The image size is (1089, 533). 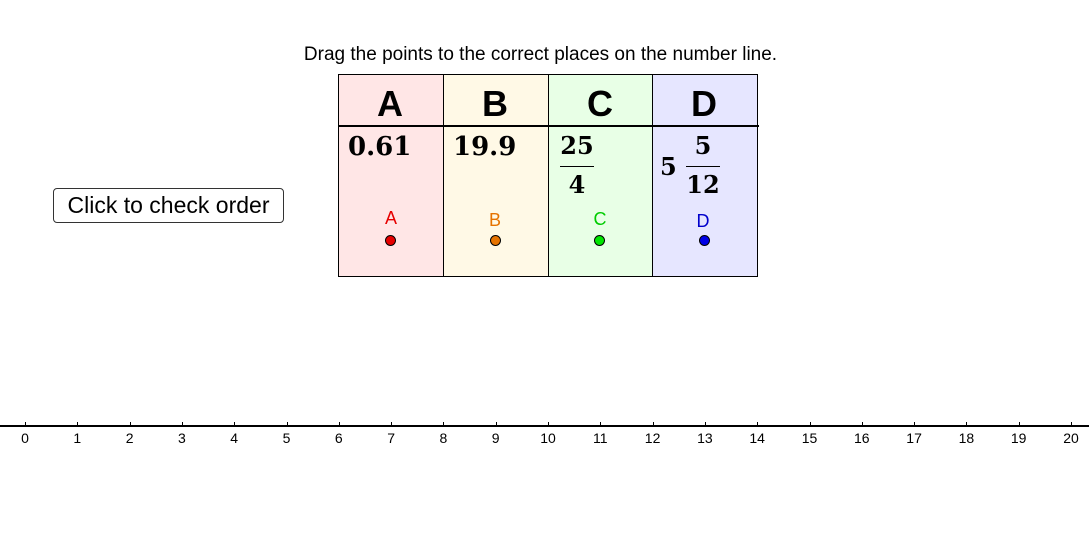 What do you see at coordinates (380, 147) in the screenshot?
I see `value-a: 0.61` at bounding box center [380, 147].